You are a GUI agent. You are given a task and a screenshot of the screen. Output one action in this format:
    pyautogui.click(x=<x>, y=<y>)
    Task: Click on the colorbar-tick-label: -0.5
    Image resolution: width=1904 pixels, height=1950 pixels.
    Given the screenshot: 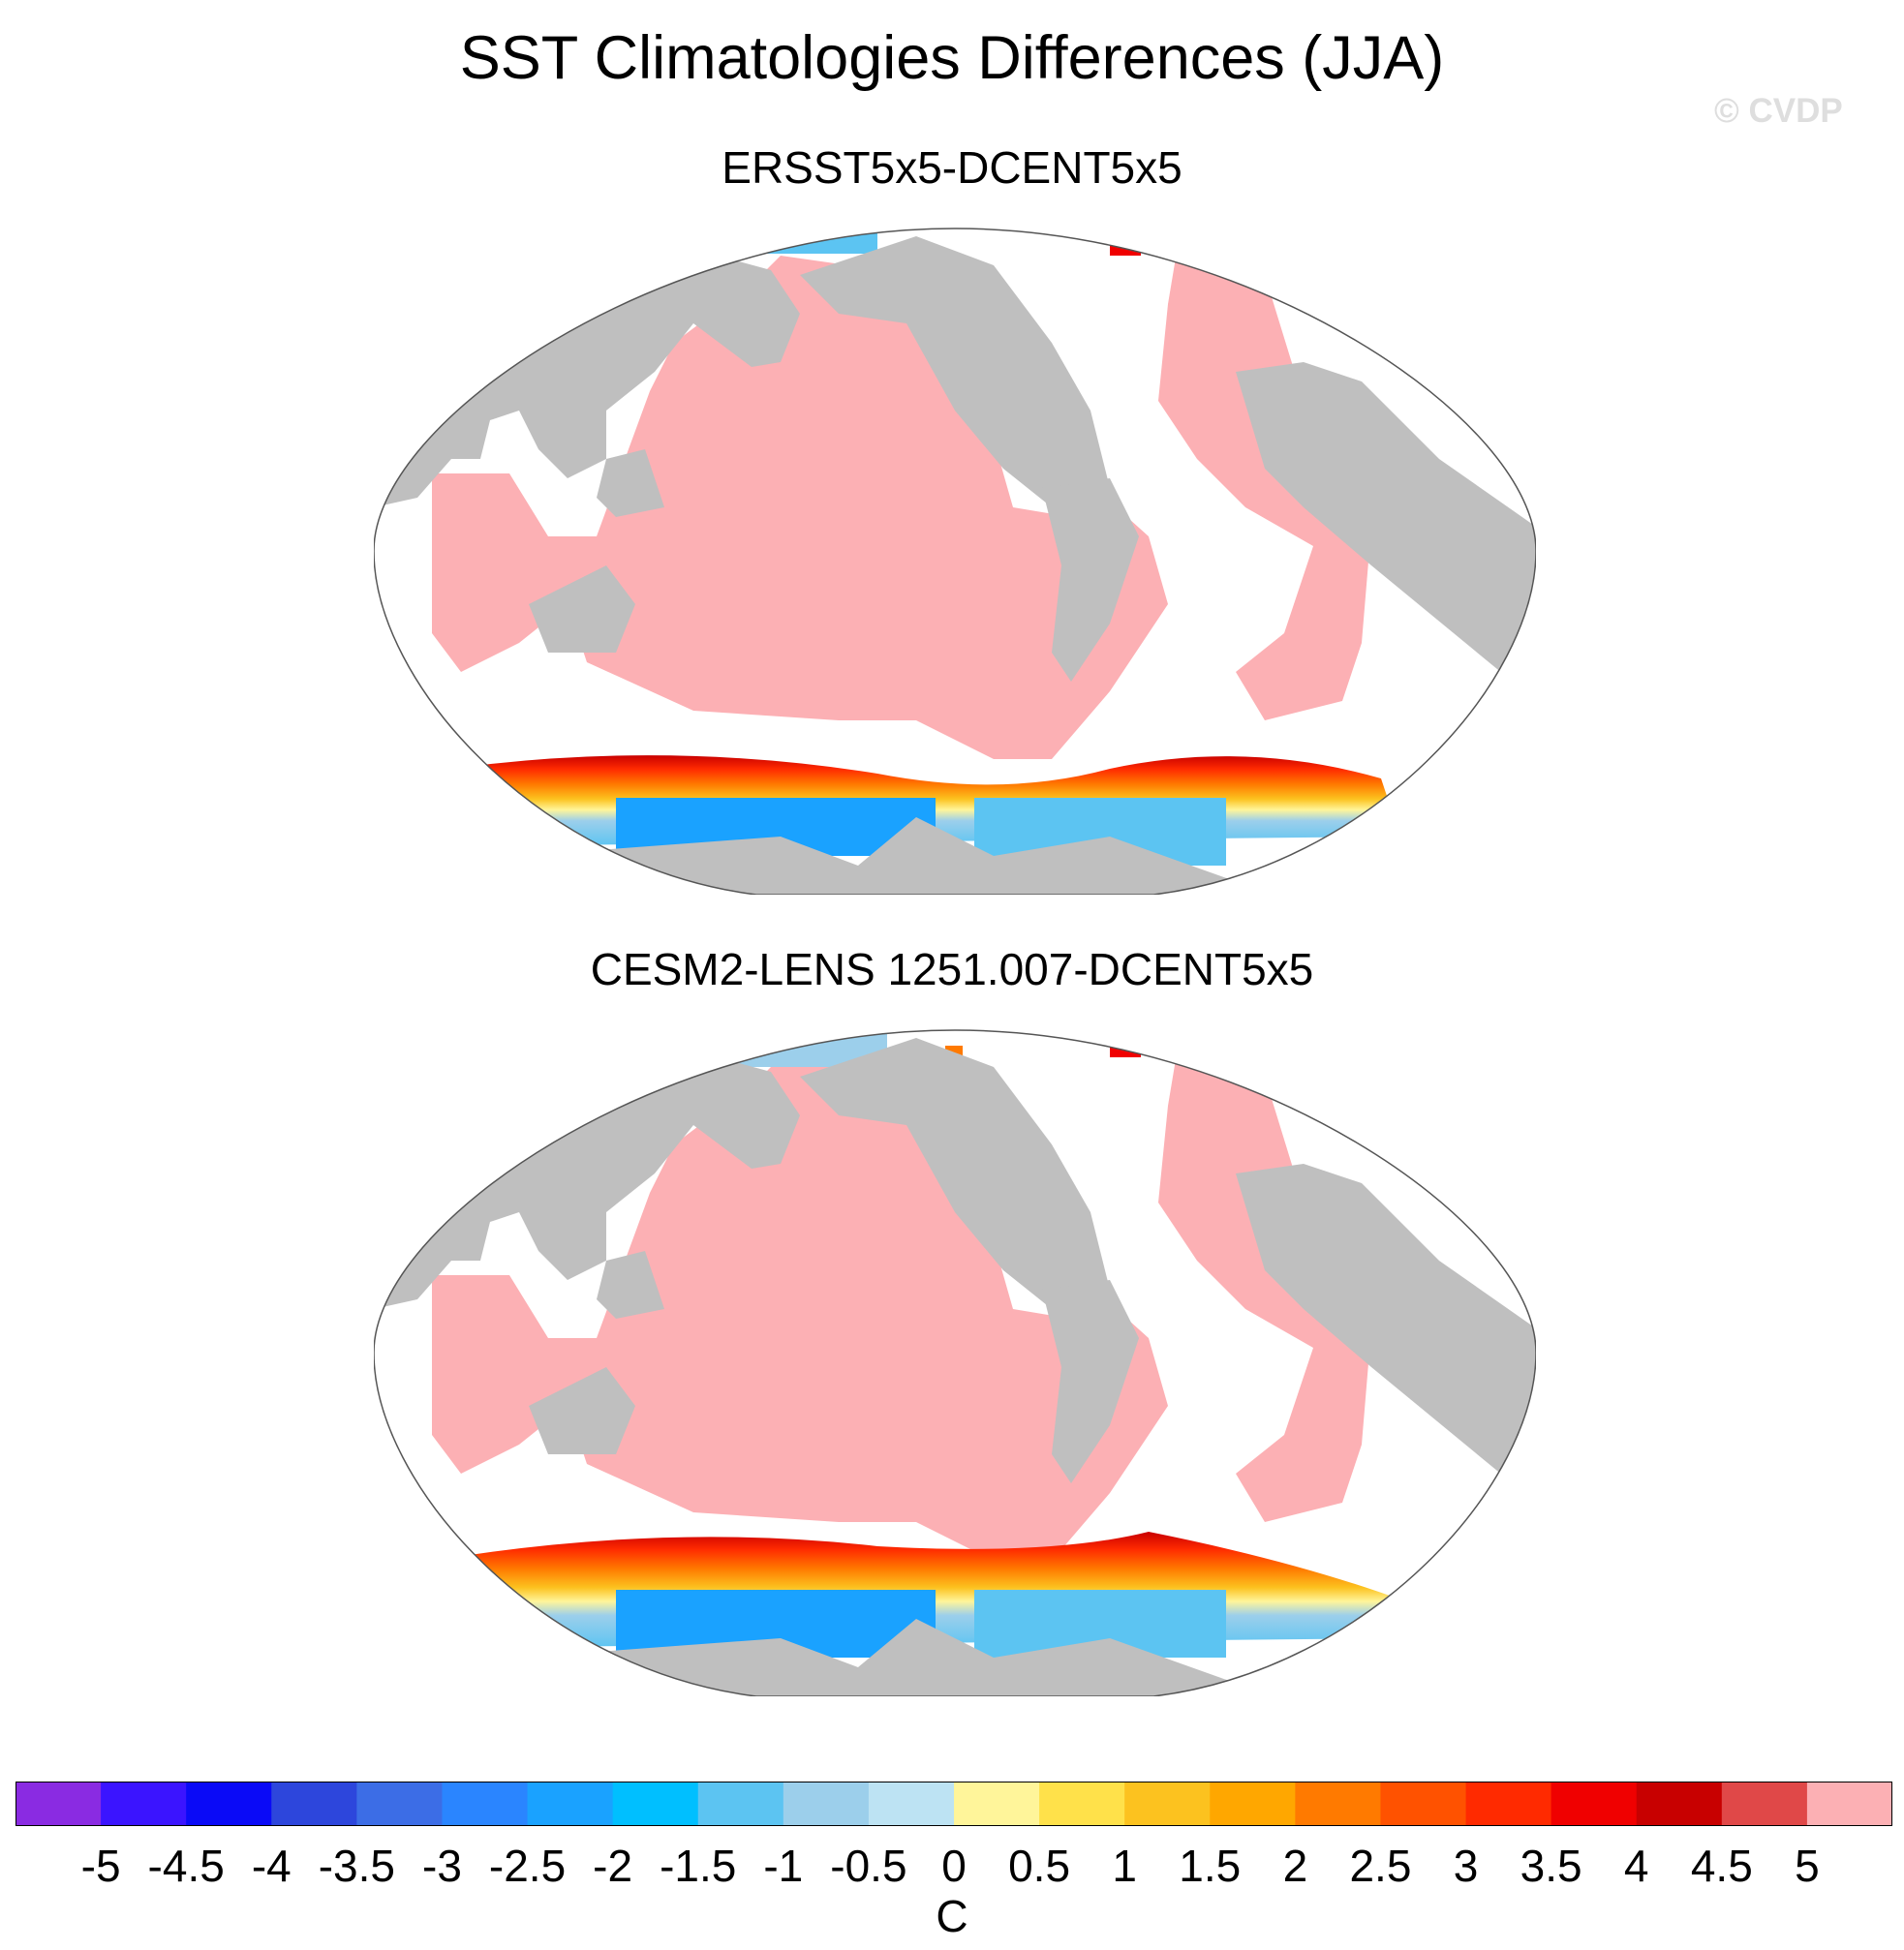 What is the action you would take?
    pyautogui.click(x=869, y=1866)
    